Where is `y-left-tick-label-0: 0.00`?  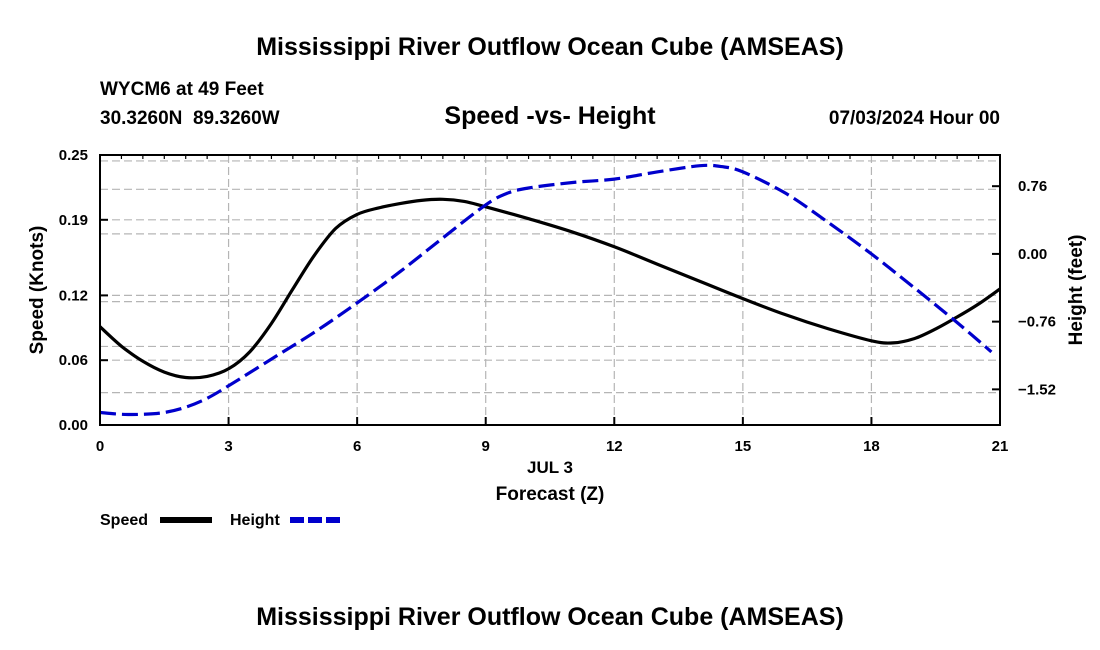 y-left-tick-label-0: 0.00 is located at coordinates (73, 425).